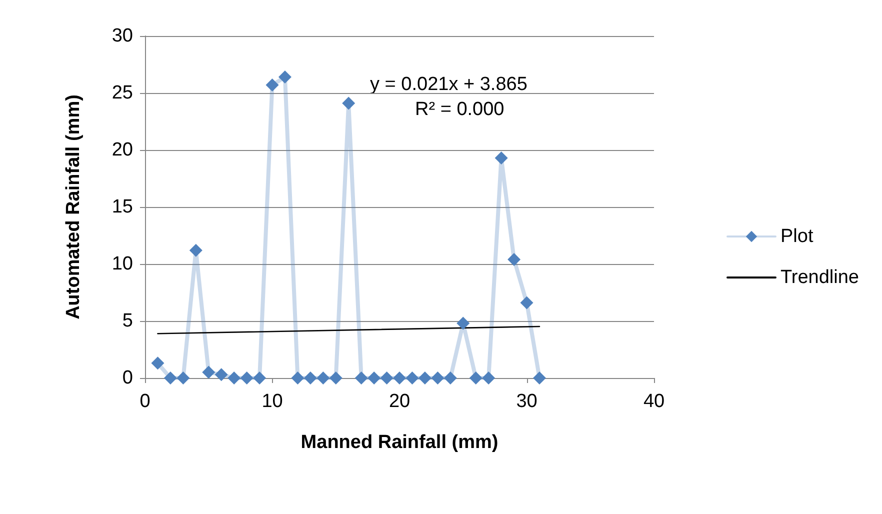  What do you see at coordinates (122, 264) in the screenshot?
I see `y-tick-label: 10` at bounding box center [122, 264].